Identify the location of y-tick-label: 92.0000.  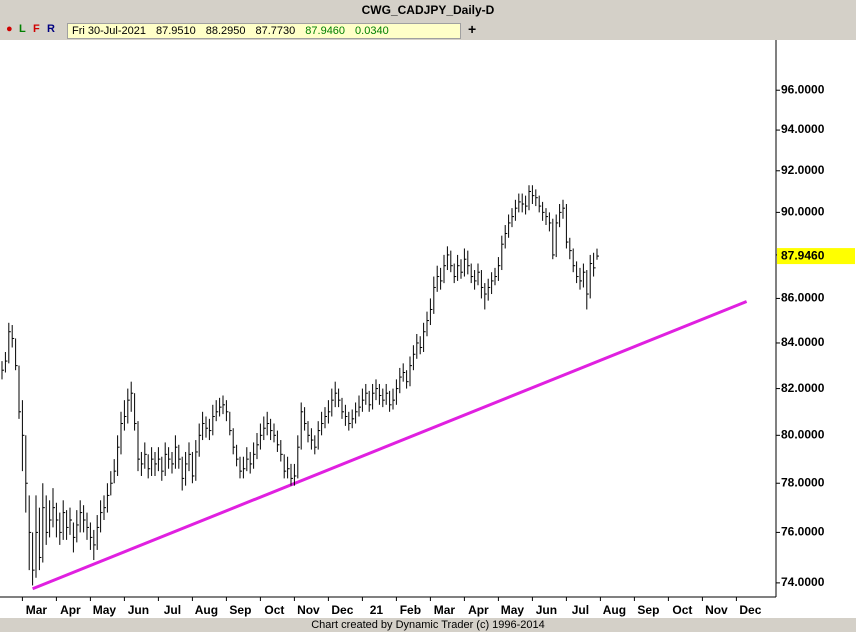
(803, 170).